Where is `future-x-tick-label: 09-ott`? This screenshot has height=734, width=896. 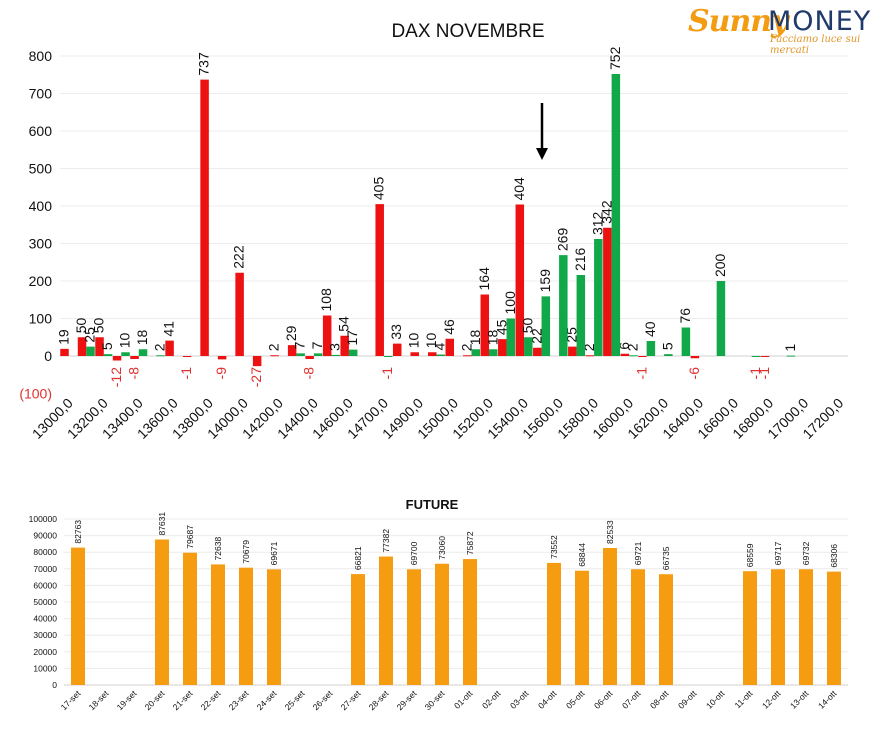
future-x-tick-label: 09-ott is located at coordinates (687, 699).